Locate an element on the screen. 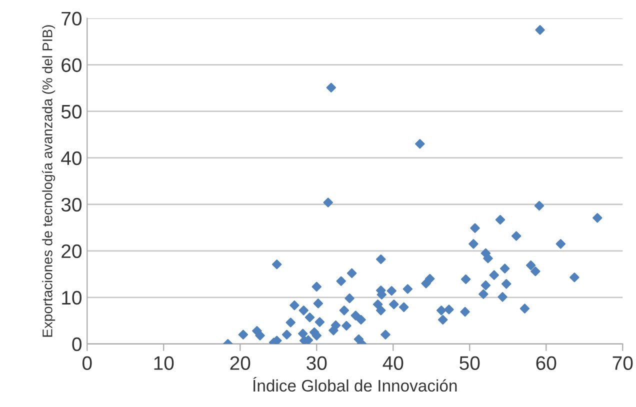 The image size is (636, 407). y-axis-title: Exportaciones de tecnología avanzada (% del PIB) is located at coordinates (49, 181).